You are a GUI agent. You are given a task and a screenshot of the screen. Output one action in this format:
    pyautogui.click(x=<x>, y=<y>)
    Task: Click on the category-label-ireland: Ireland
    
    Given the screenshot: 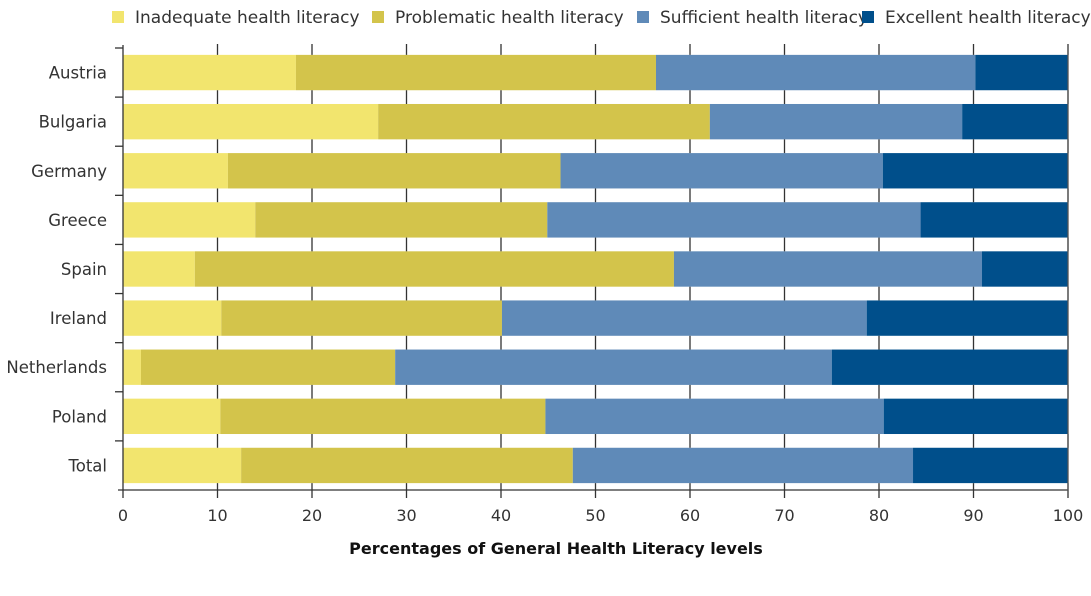 What is the action you would take?
    pyautogui.click(x=78, y=318)
    